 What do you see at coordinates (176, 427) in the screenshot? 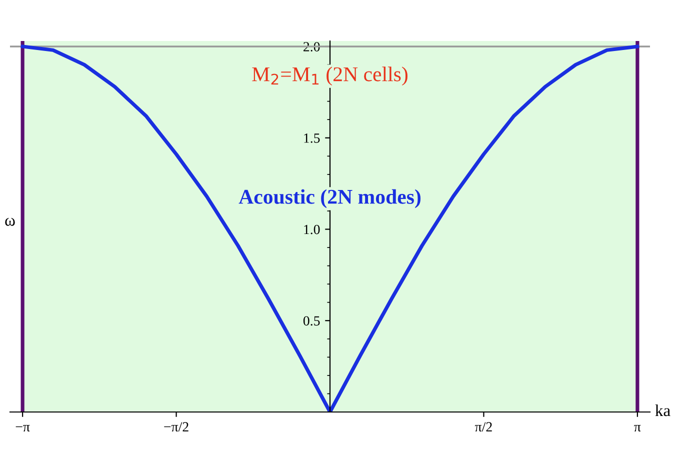
I see `x-tick-label: −π/2` at bounding box center [176, 427].